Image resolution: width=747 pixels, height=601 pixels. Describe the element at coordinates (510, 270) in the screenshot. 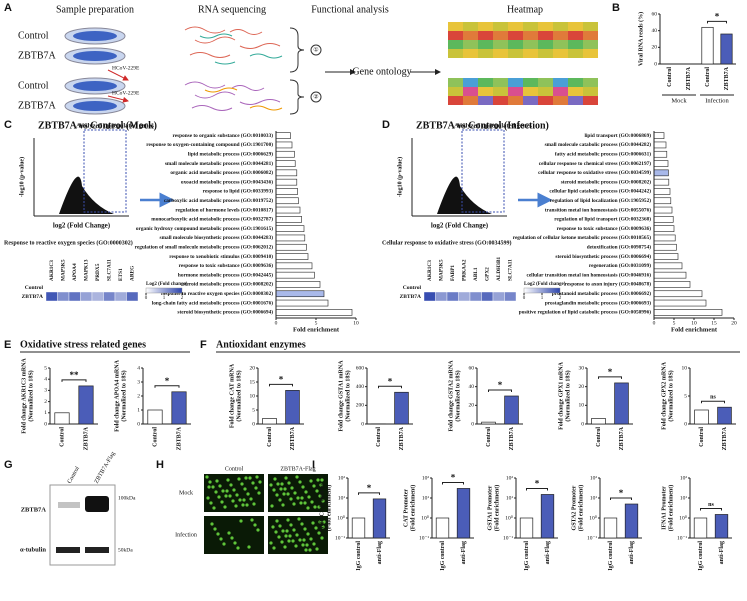

I see `gene-label: SLC7A11` at that location.